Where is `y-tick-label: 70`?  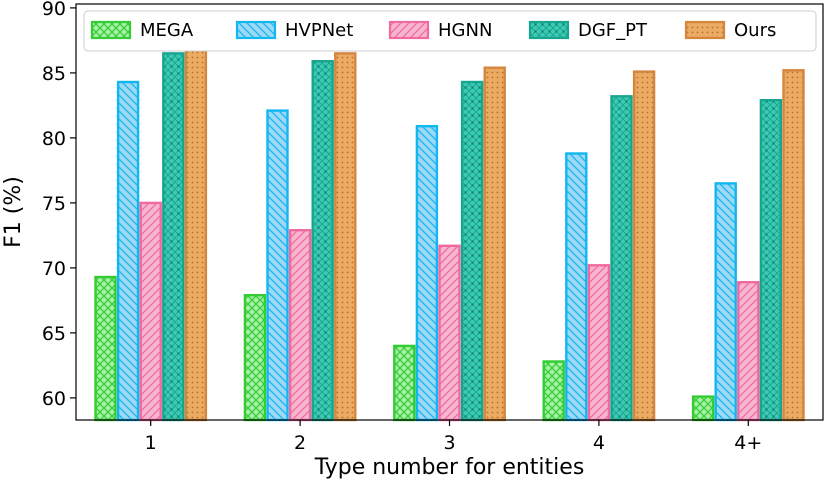 y-tick-label: 70 is located at coordinates (54, 269).